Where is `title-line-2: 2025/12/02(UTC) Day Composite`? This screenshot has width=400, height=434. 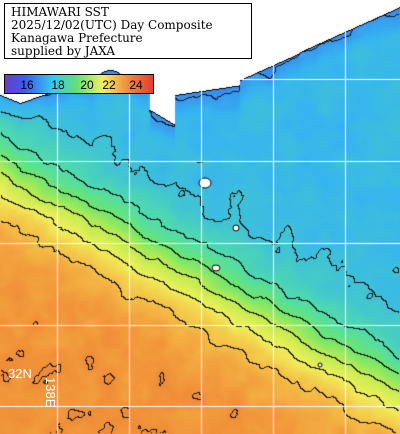
title-line-2: 2025/12/02(UTC) Day Composite is located at coordinates (112, 25).